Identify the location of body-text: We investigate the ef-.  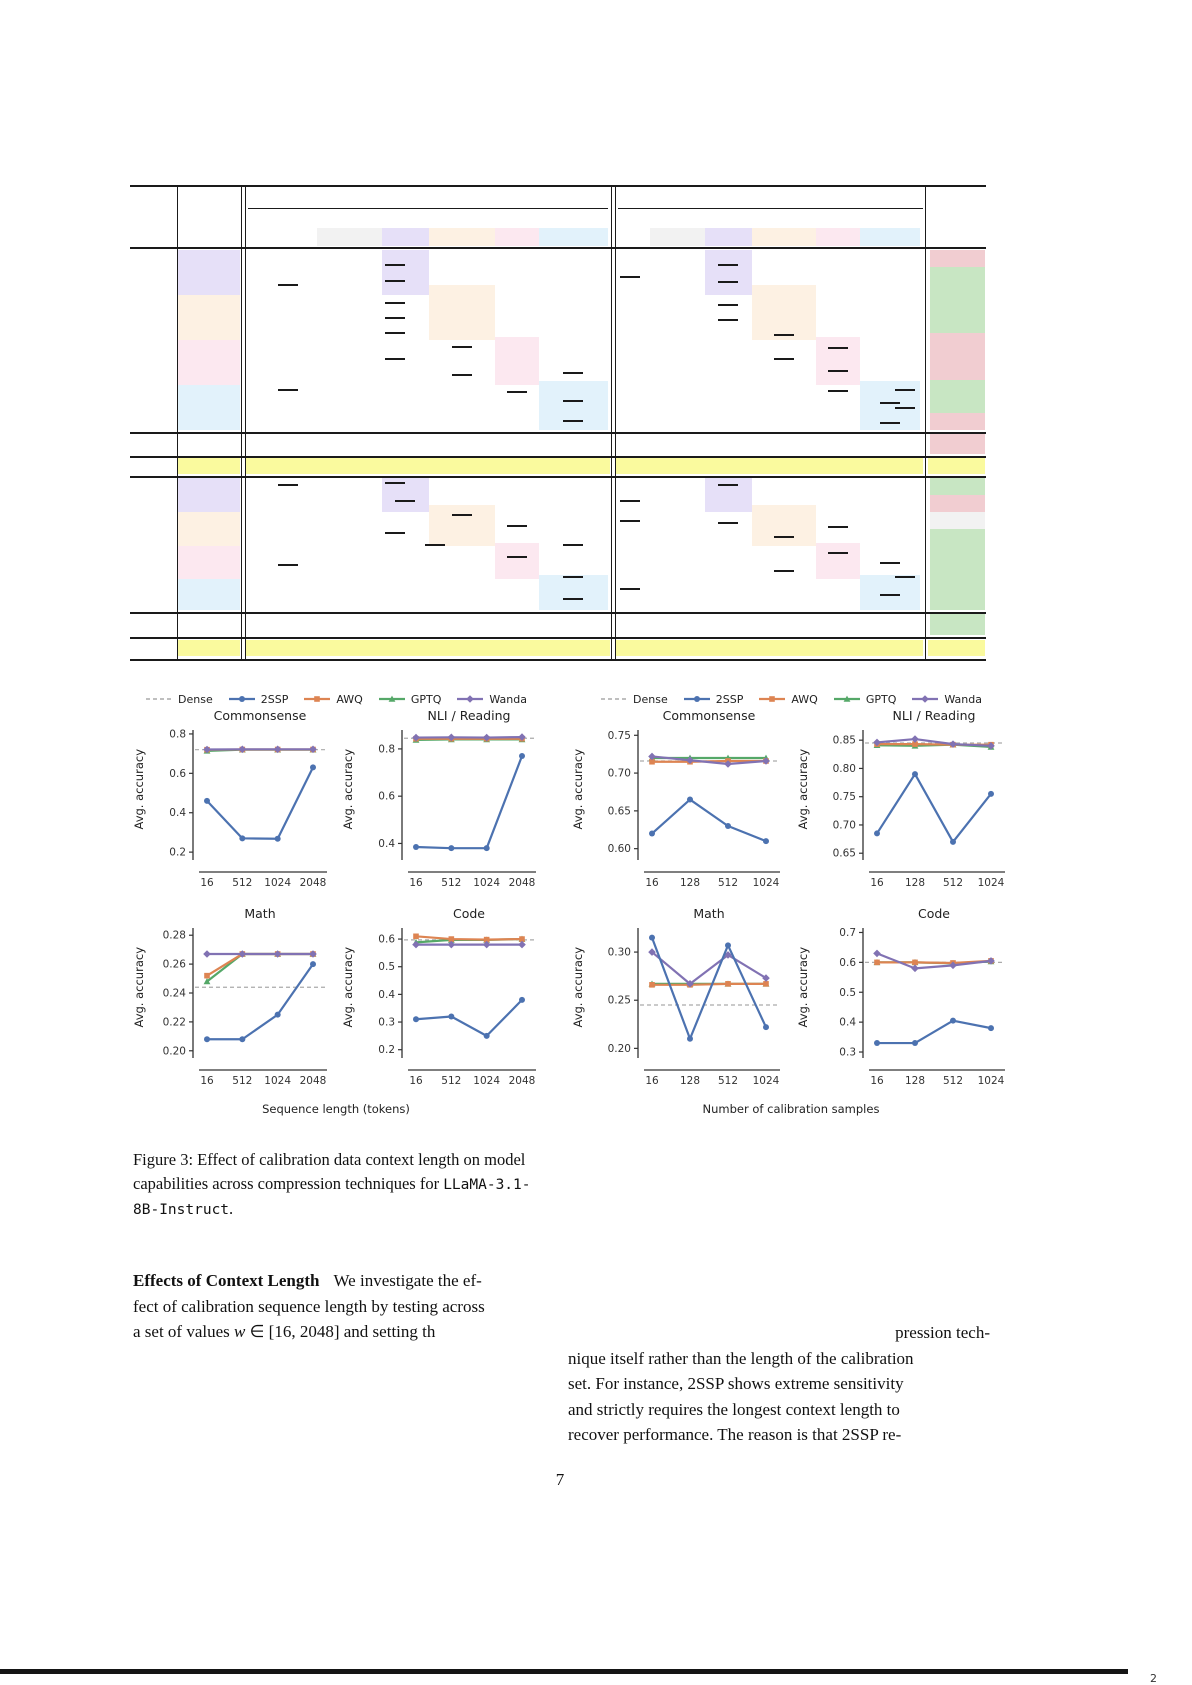
(407, 1280).